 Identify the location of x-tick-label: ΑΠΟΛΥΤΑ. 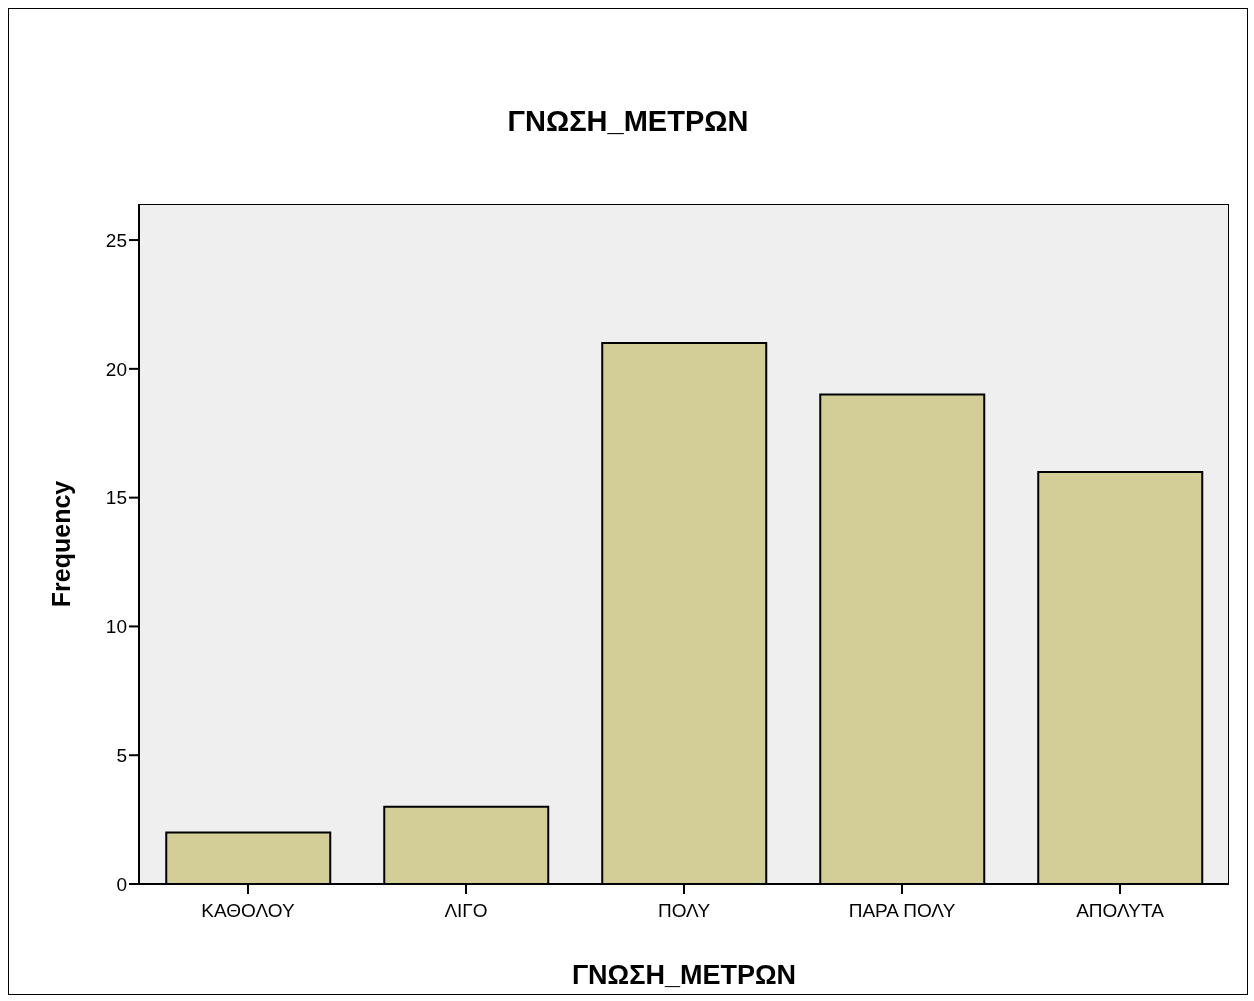
(1120, 911).